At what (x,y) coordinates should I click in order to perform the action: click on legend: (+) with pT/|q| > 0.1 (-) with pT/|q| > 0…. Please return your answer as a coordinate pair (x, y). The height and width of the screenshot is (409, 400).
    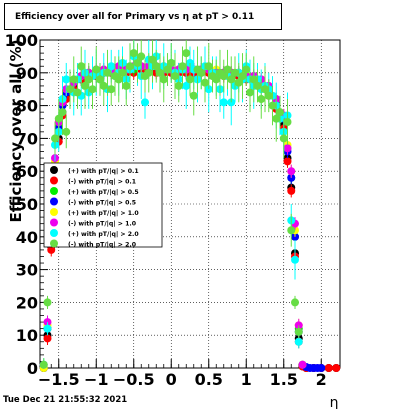
    Looking at the image, I should click on (103, 205).